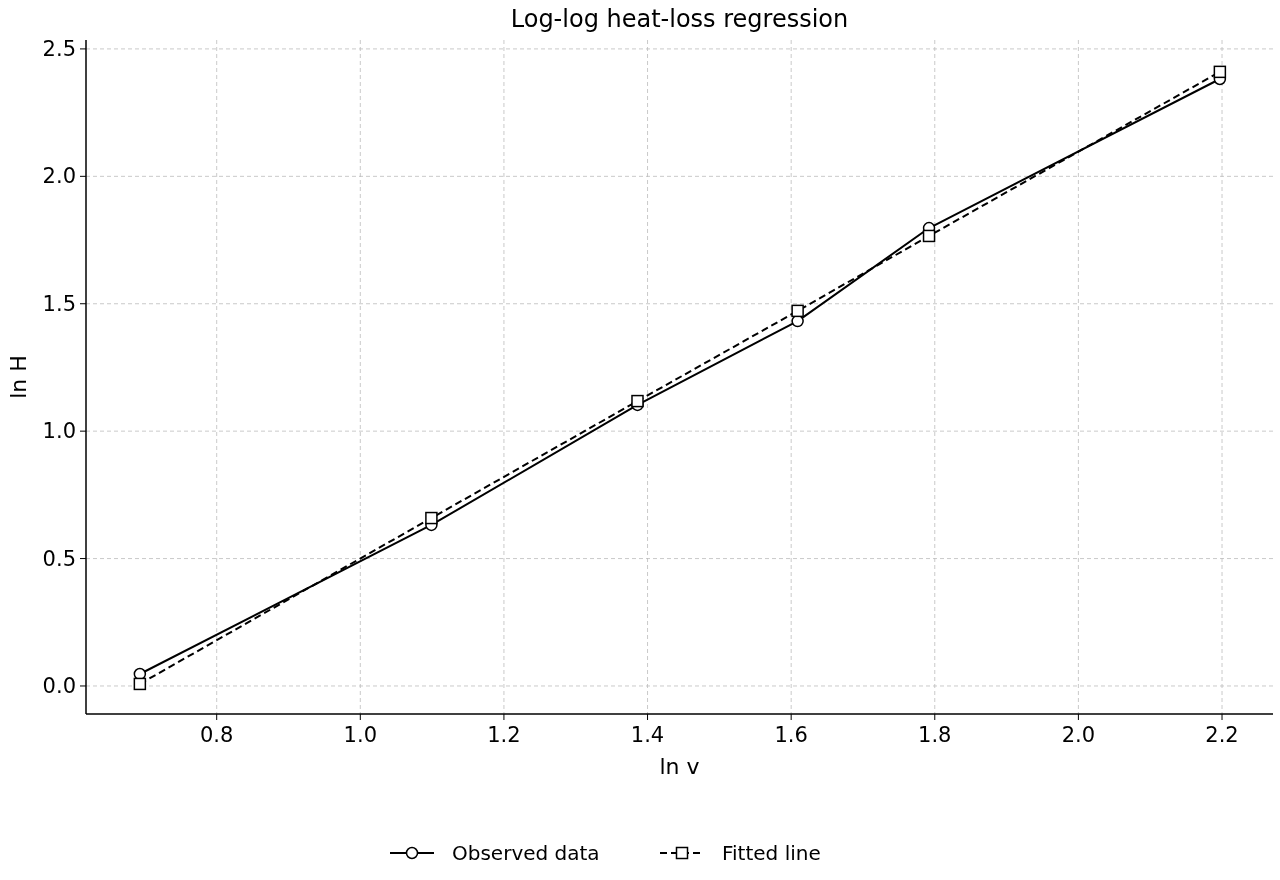 This screenshot has height=880, width=1280. Describe the element at coordinates (791, 735) in the screenshot. I see `x-tick-label: 1.6` at that location.